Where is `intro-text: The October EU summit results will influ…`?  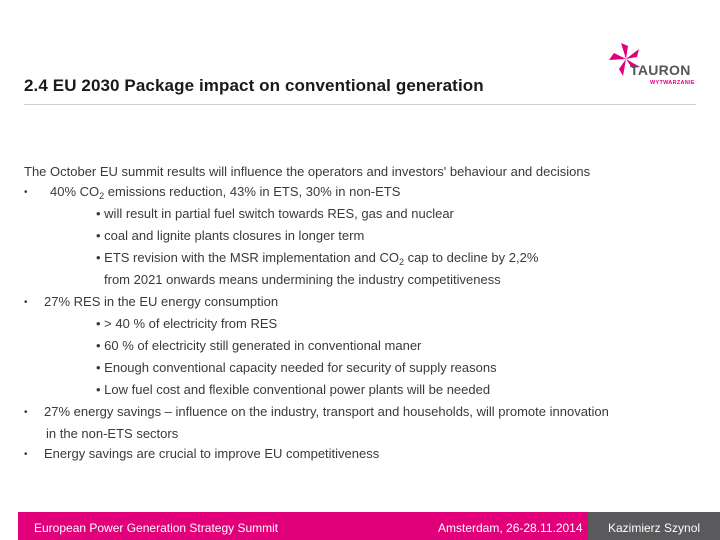 intro-text: The October EU summit results will influ… is located at coordinates (307, 171).